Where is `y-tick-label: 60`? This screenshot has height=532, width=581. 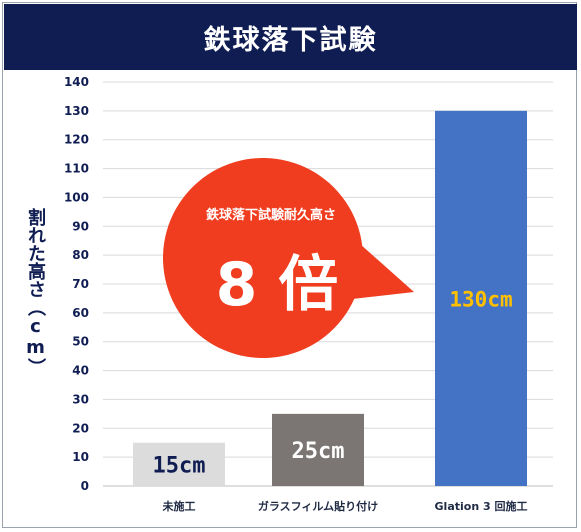 y-tick-label: 60 is located at coordinates (80, 313).